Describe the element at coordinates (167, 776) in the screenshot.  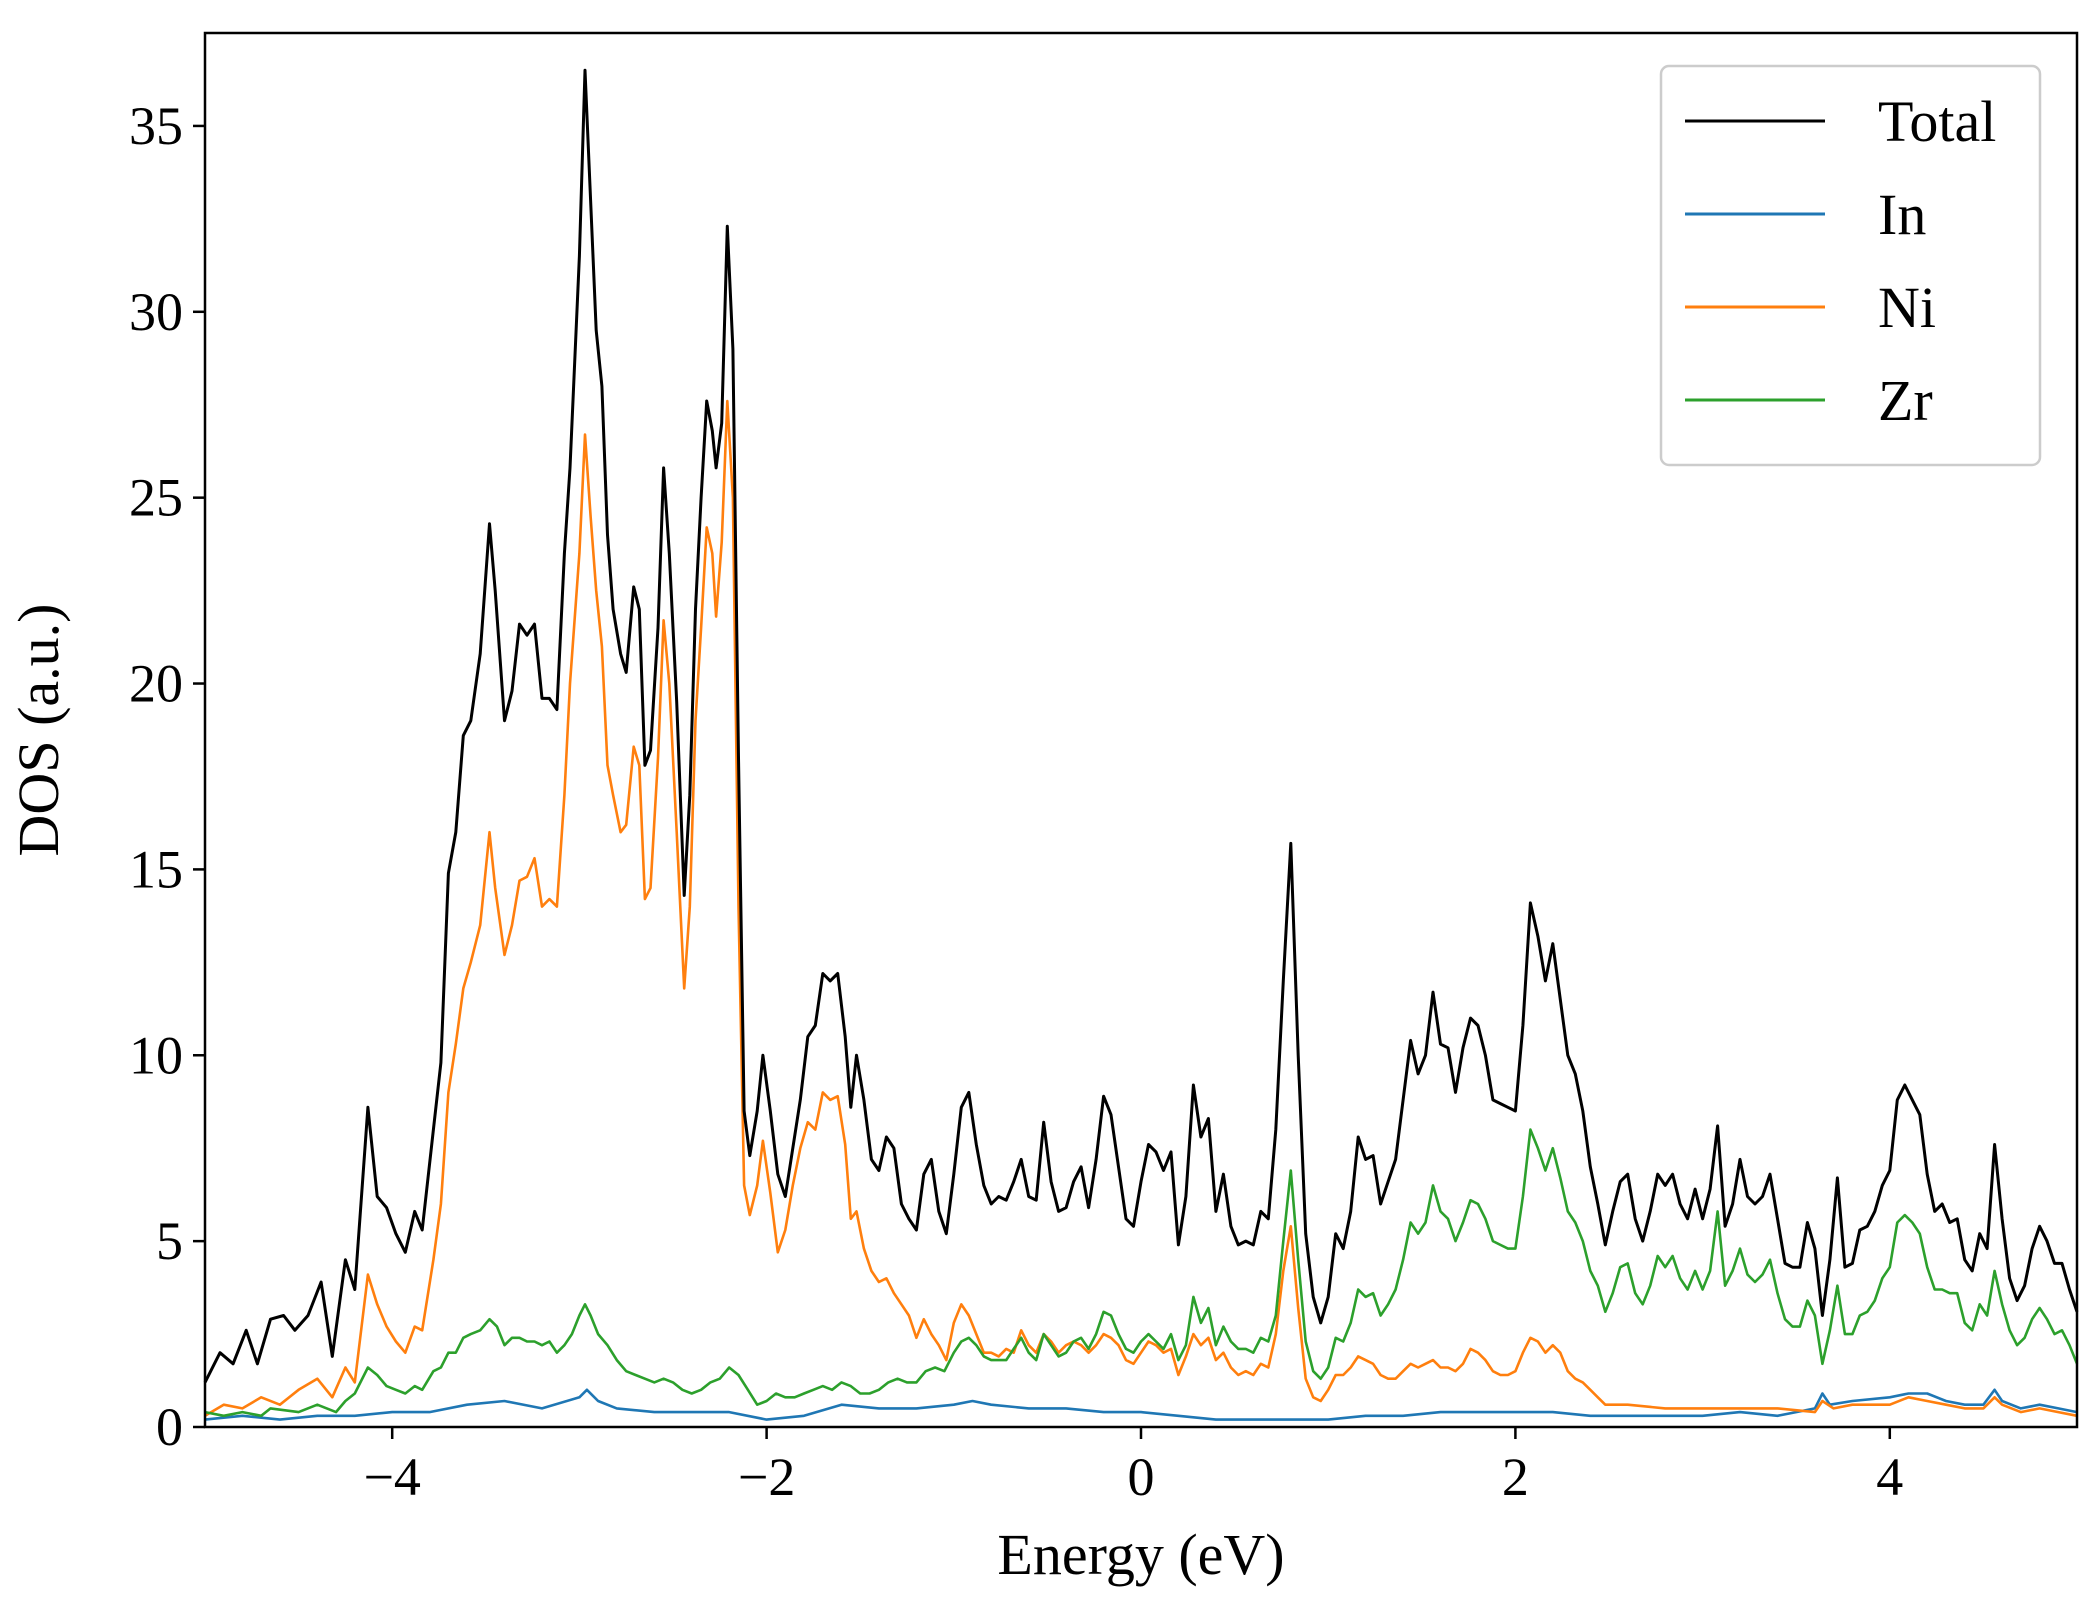
I see `y-axis-ticks: 0 5 10 15 20 25 30 35` at that location.